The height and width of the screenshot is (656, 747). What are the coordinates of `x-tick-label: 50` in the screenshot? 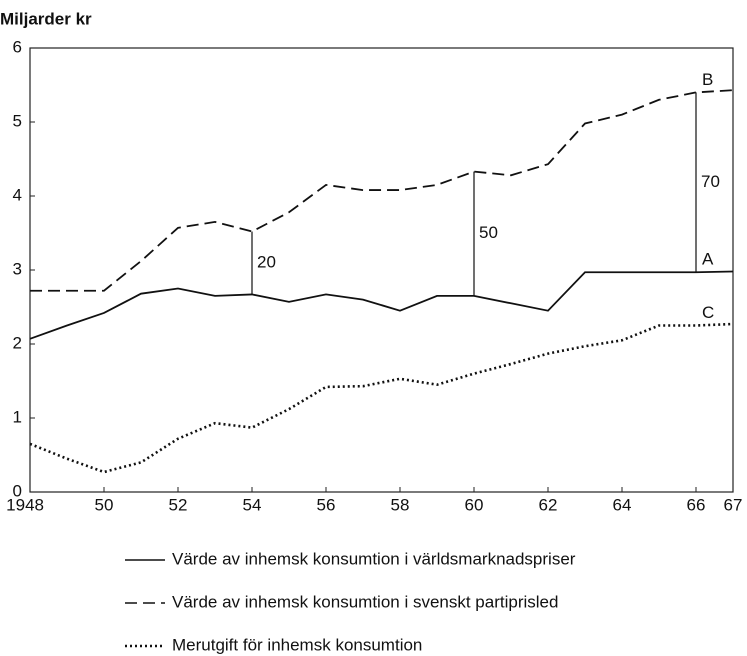 It's located at (104, 504).